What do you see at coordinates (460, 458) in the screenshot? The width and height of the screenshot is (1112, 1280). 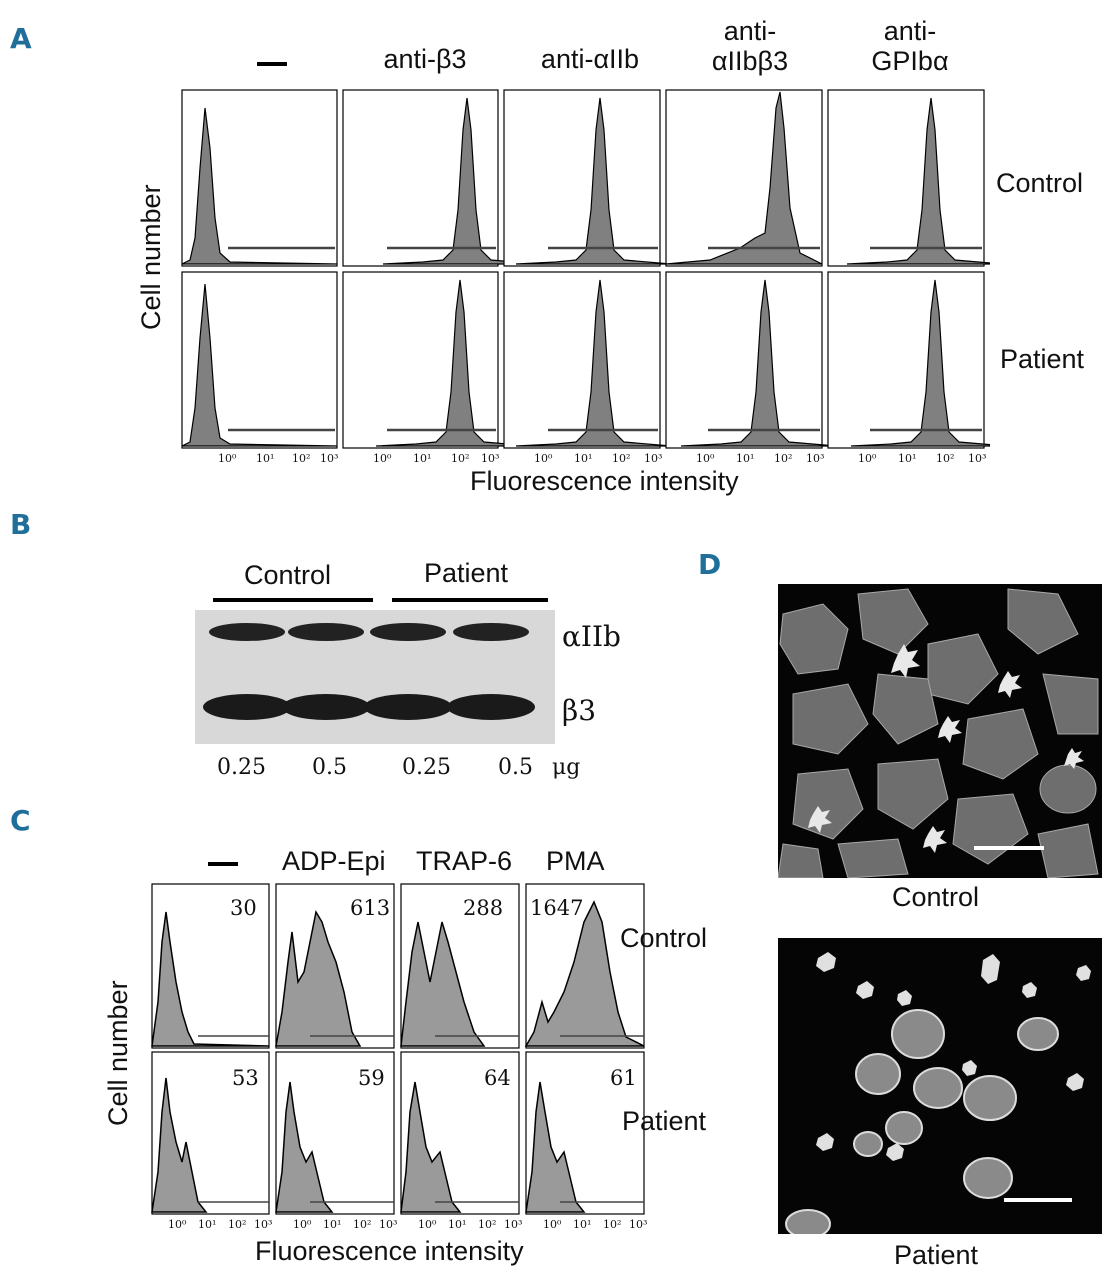 I see `tick-a2-2: 10²` at bounding box center [460, 458].